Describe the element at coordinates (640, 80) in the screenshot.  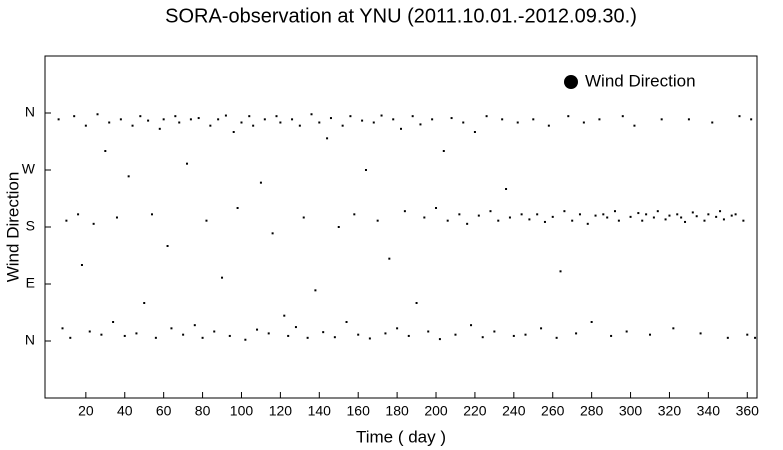
I see `legend-label: Wind Direction` at that location.